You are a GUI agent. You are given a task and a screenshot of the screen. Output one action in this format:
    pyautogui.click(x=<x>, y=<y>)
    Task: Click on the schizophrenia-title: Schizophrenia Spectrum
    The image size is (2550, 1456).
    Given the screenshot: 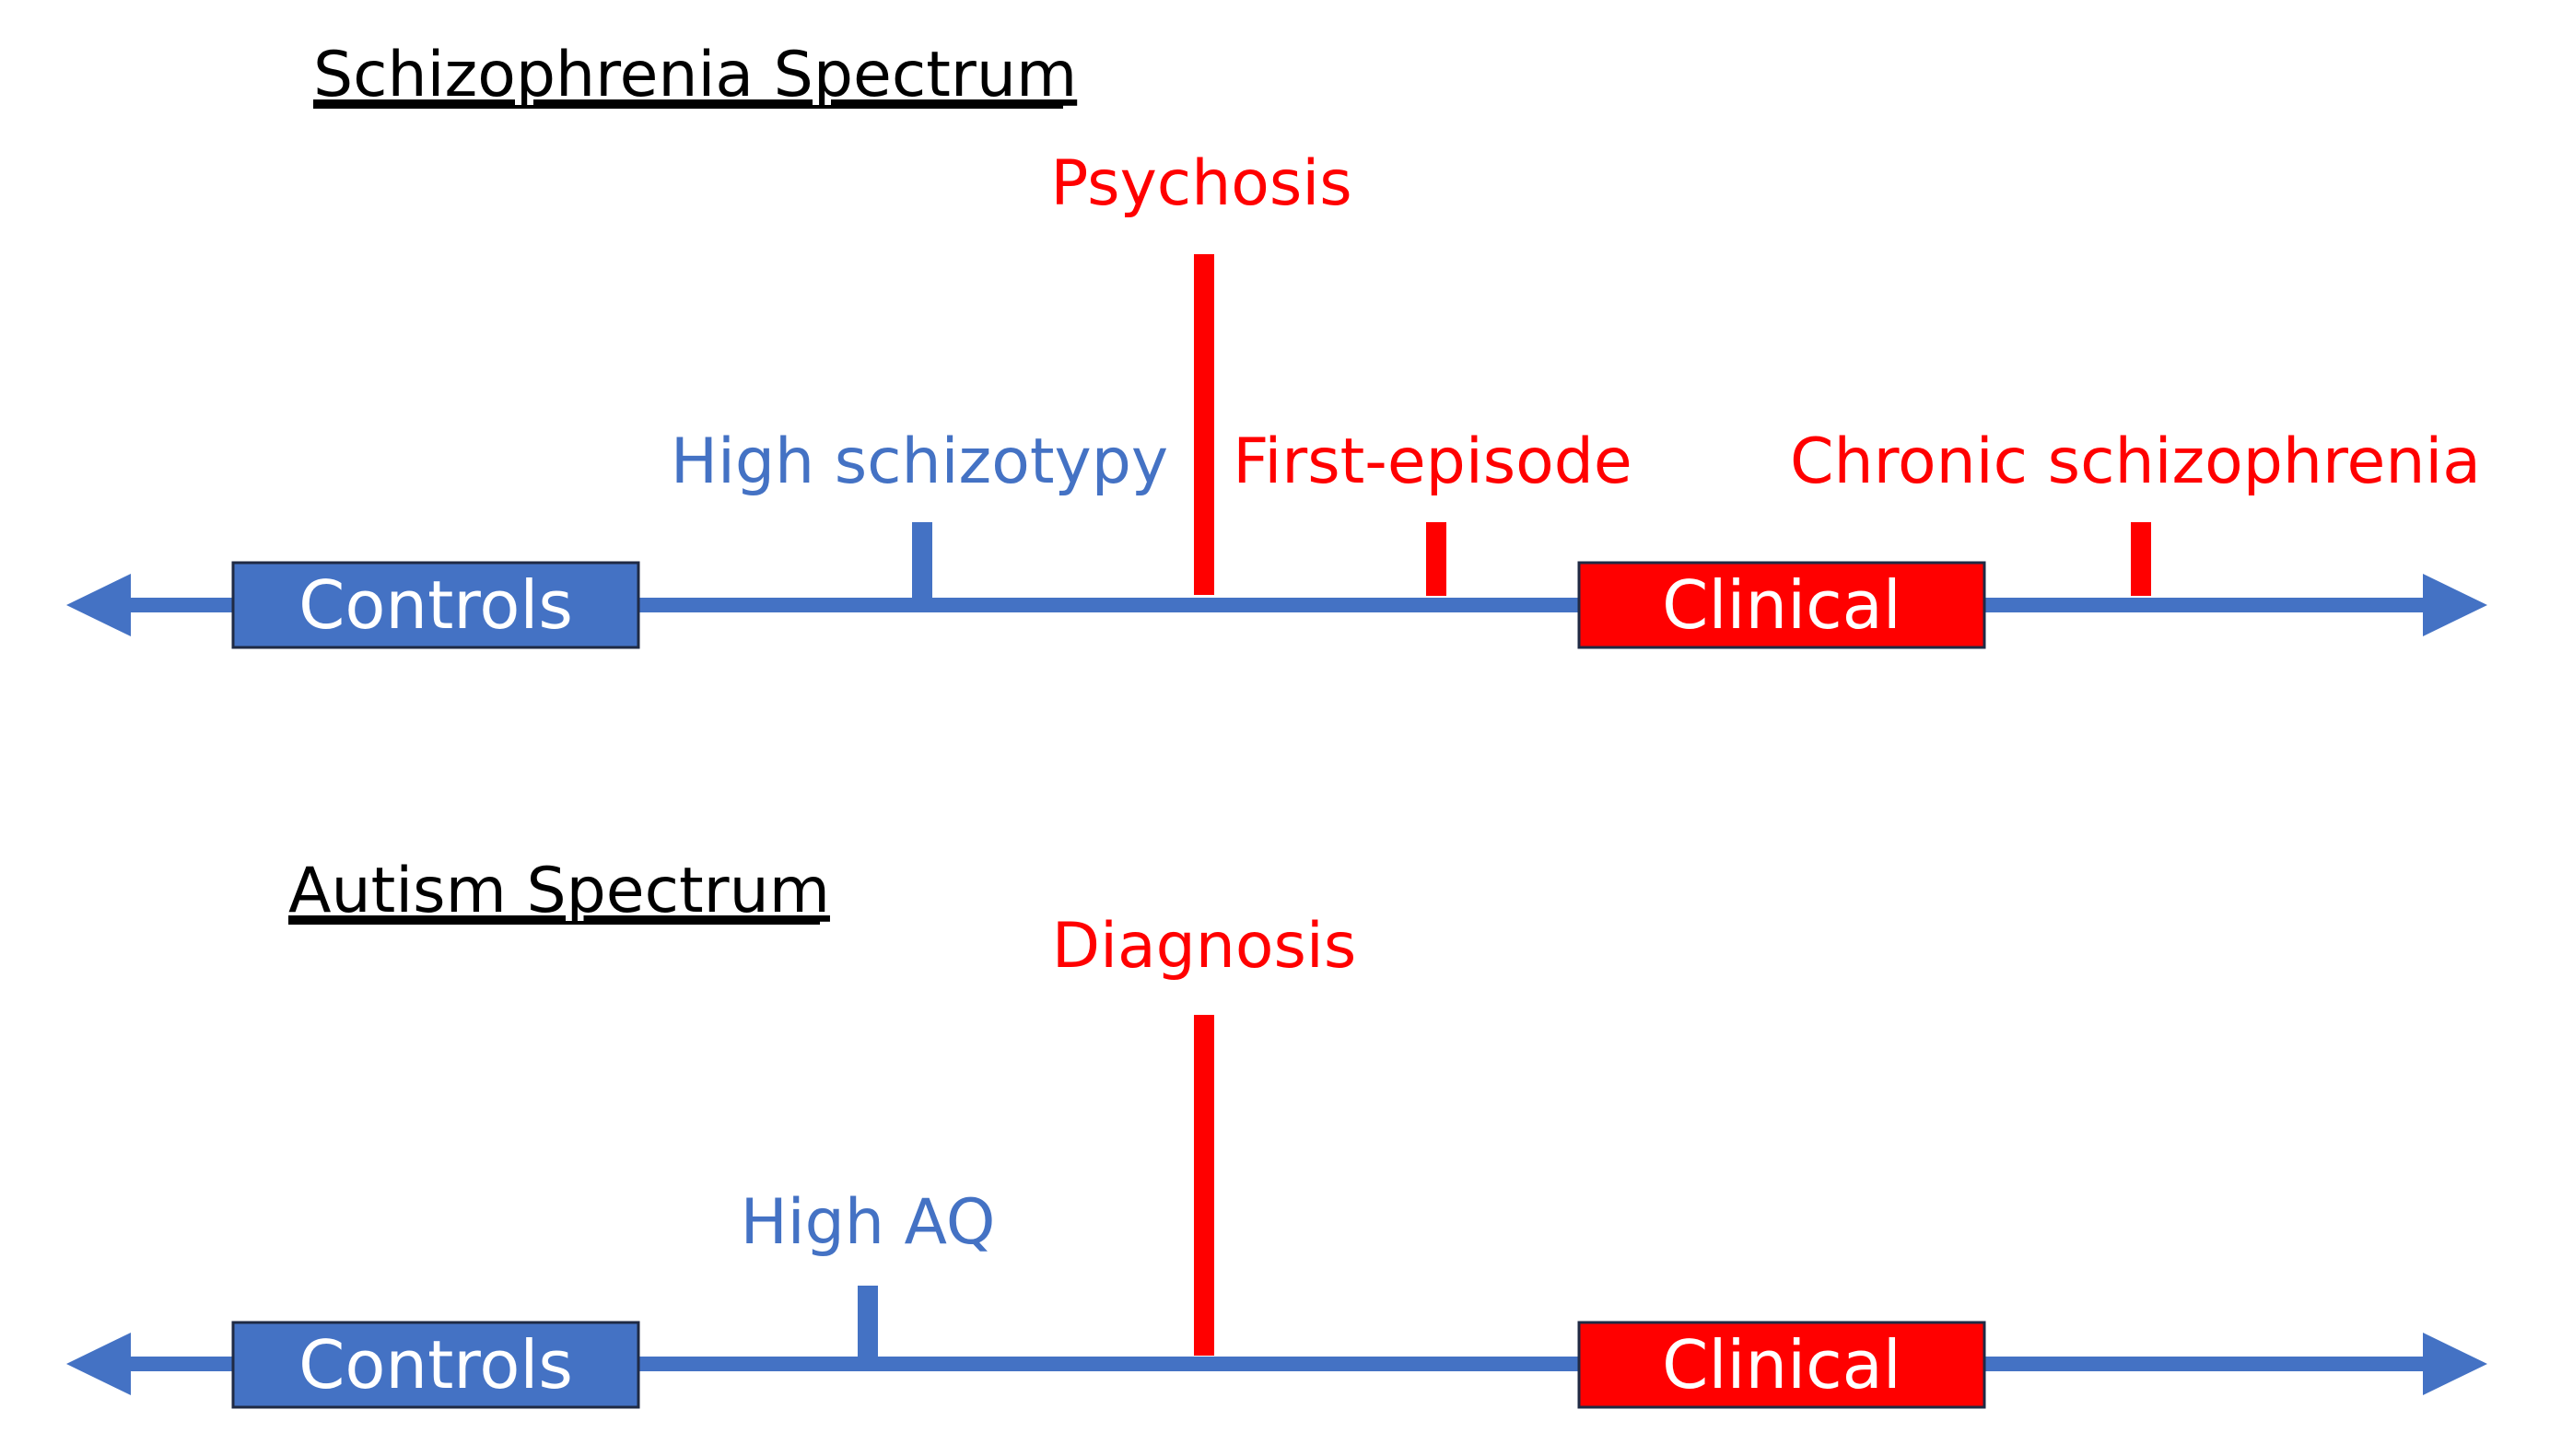 What is the action you would take?
    pyautogui.click(x=695, y=75)
    